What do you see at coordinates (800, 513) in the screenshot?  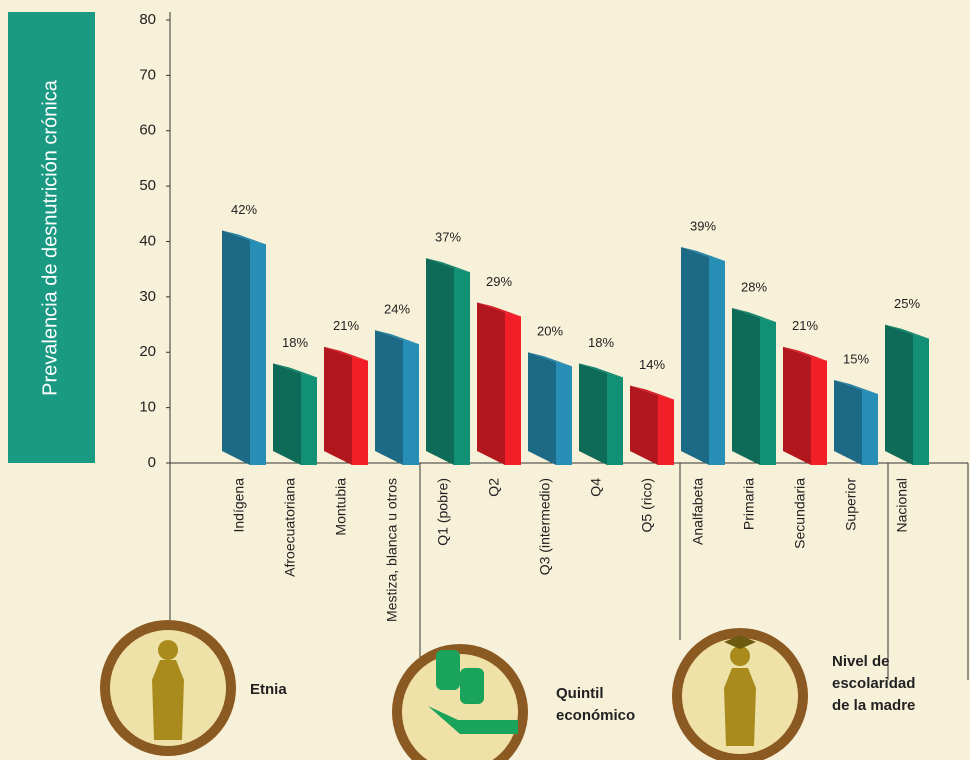 I see `x-tick-label: Secundaria` at bounding box center [800, 513].